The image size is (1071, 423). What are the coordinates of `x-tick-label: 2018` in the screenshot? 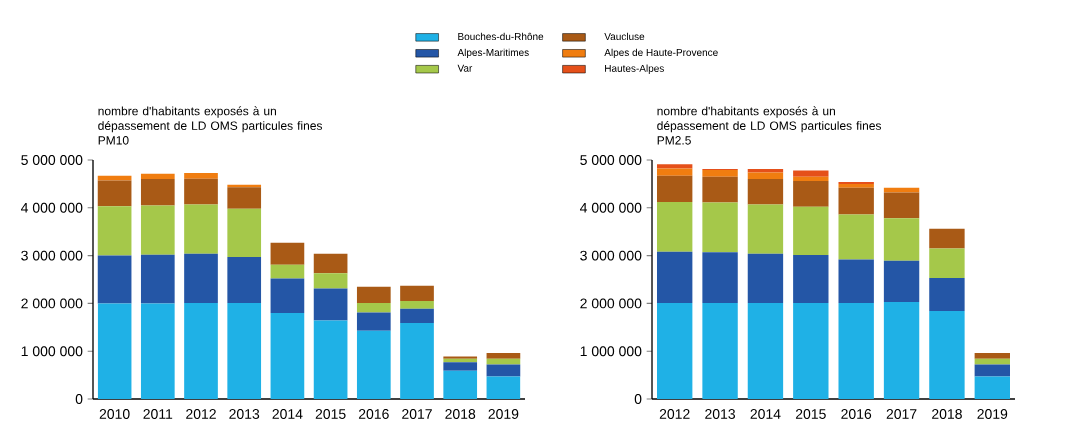 It's located at (460, 413).